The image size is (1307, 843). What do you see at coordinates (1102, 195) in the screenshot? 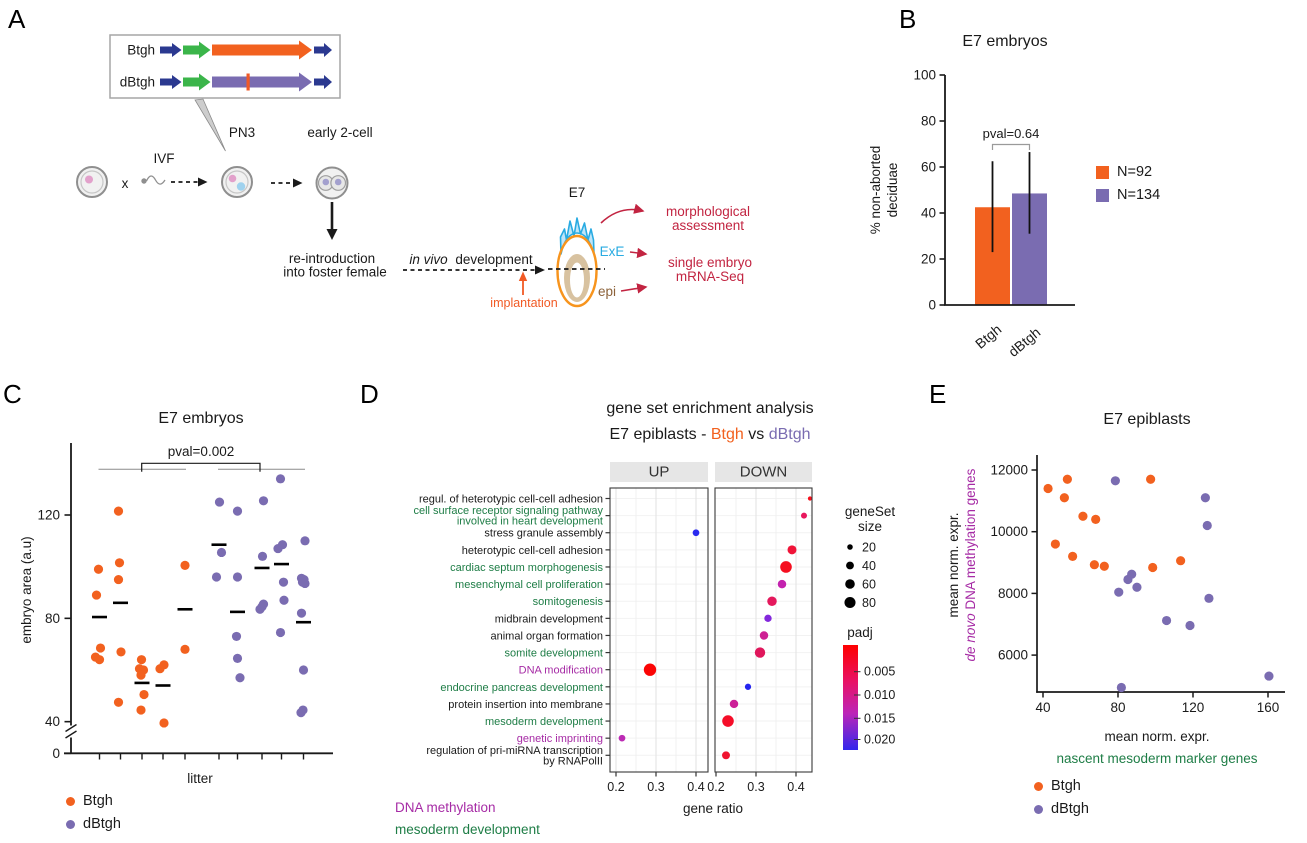
I see `legend-swatch-purple` at bounding box center [1102, 195].